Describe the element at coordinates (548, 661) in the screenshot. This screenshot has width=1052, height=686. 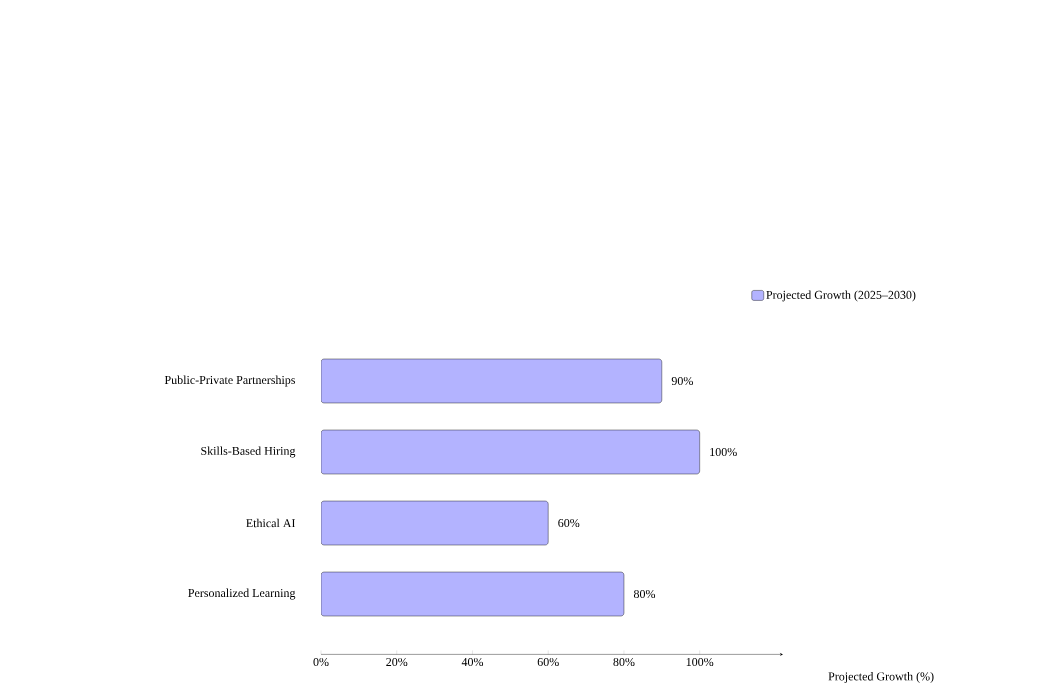
I see `x-tick-label: 60%` at that location.